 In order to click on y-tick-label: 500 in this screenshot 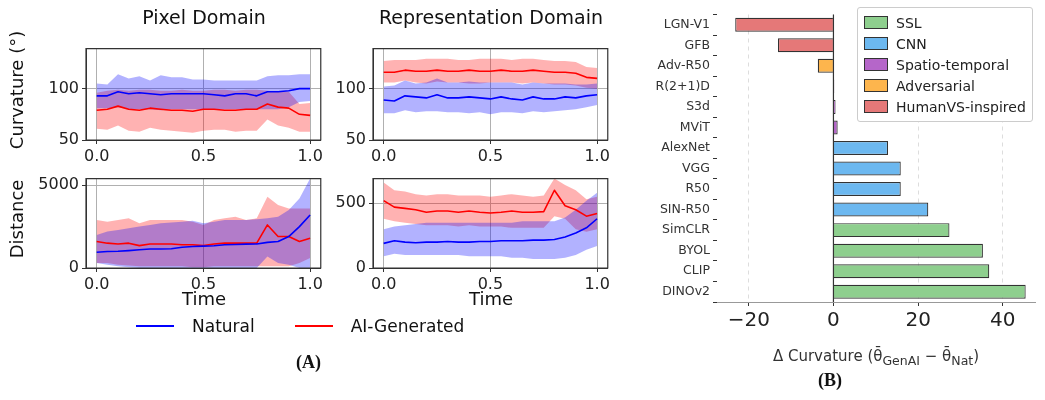, I will do `click(350, 202)`.